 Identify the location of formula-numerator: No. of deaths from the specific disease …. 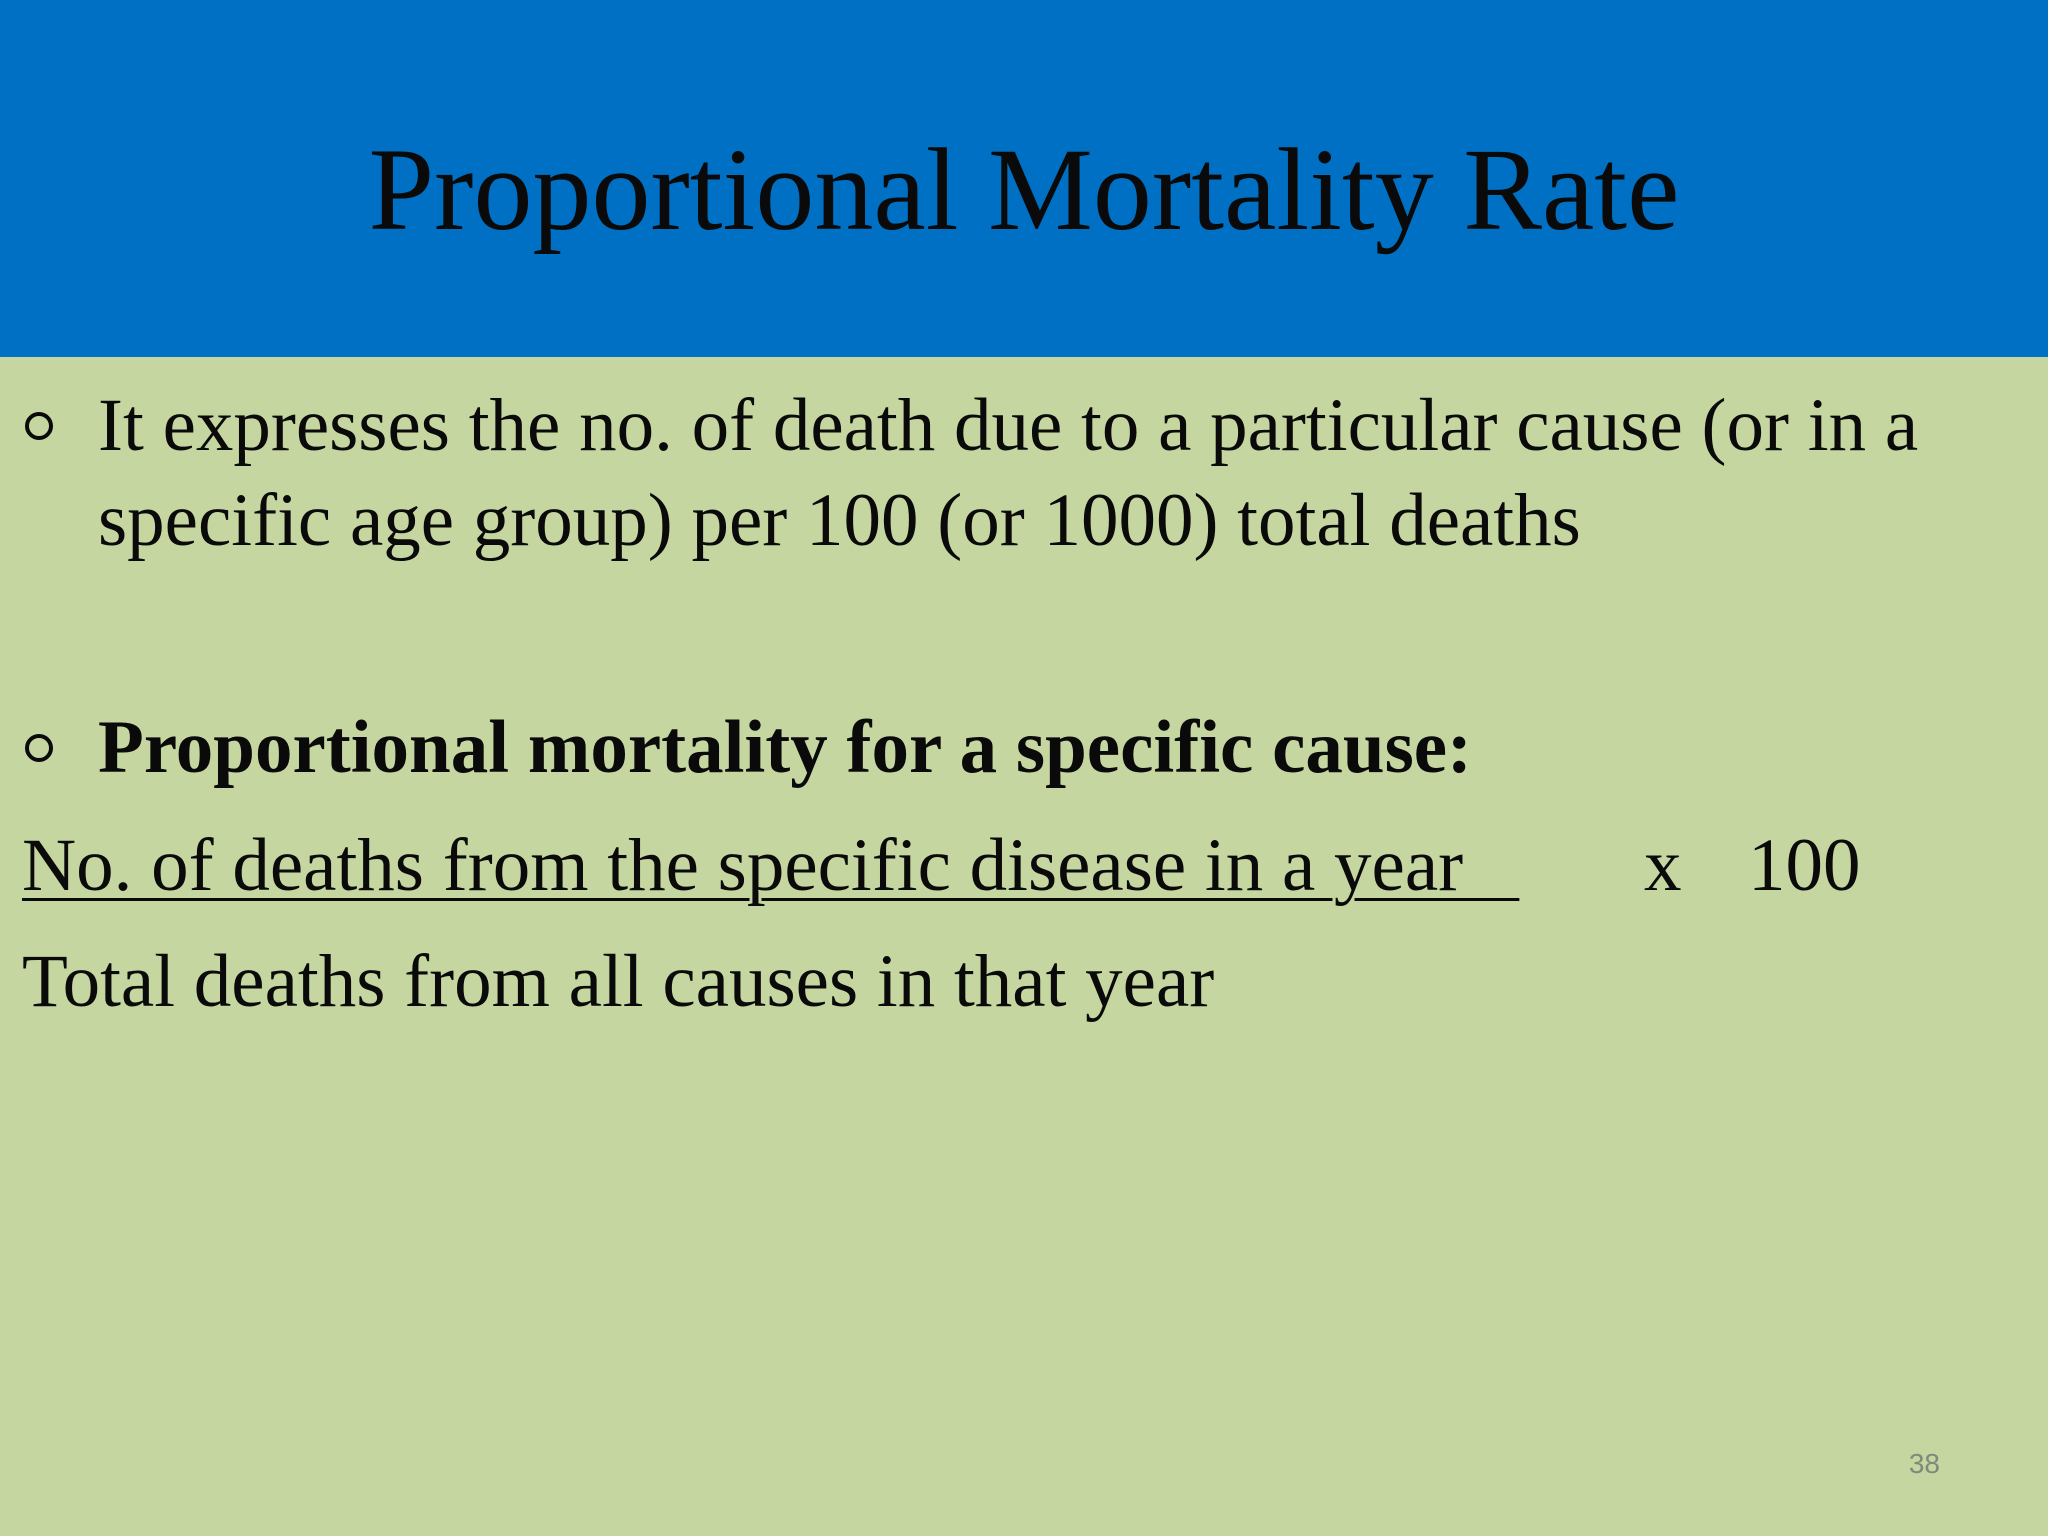
(771, 865).